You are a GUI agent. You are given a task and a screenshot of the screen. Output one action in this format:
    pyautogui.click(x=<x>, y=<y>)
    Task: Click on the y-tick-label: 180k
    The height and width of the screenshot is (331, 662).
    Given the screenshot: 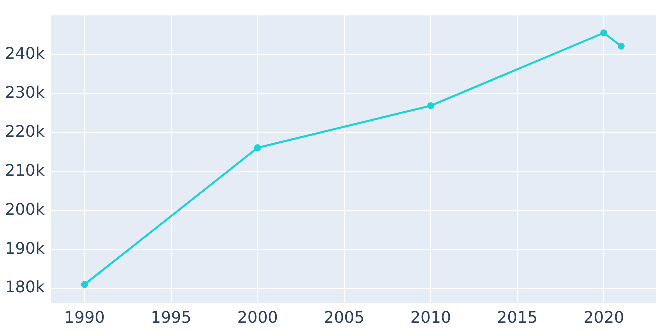 What is the action you would take?
    pyautogui.click(x=25, y=287)
    